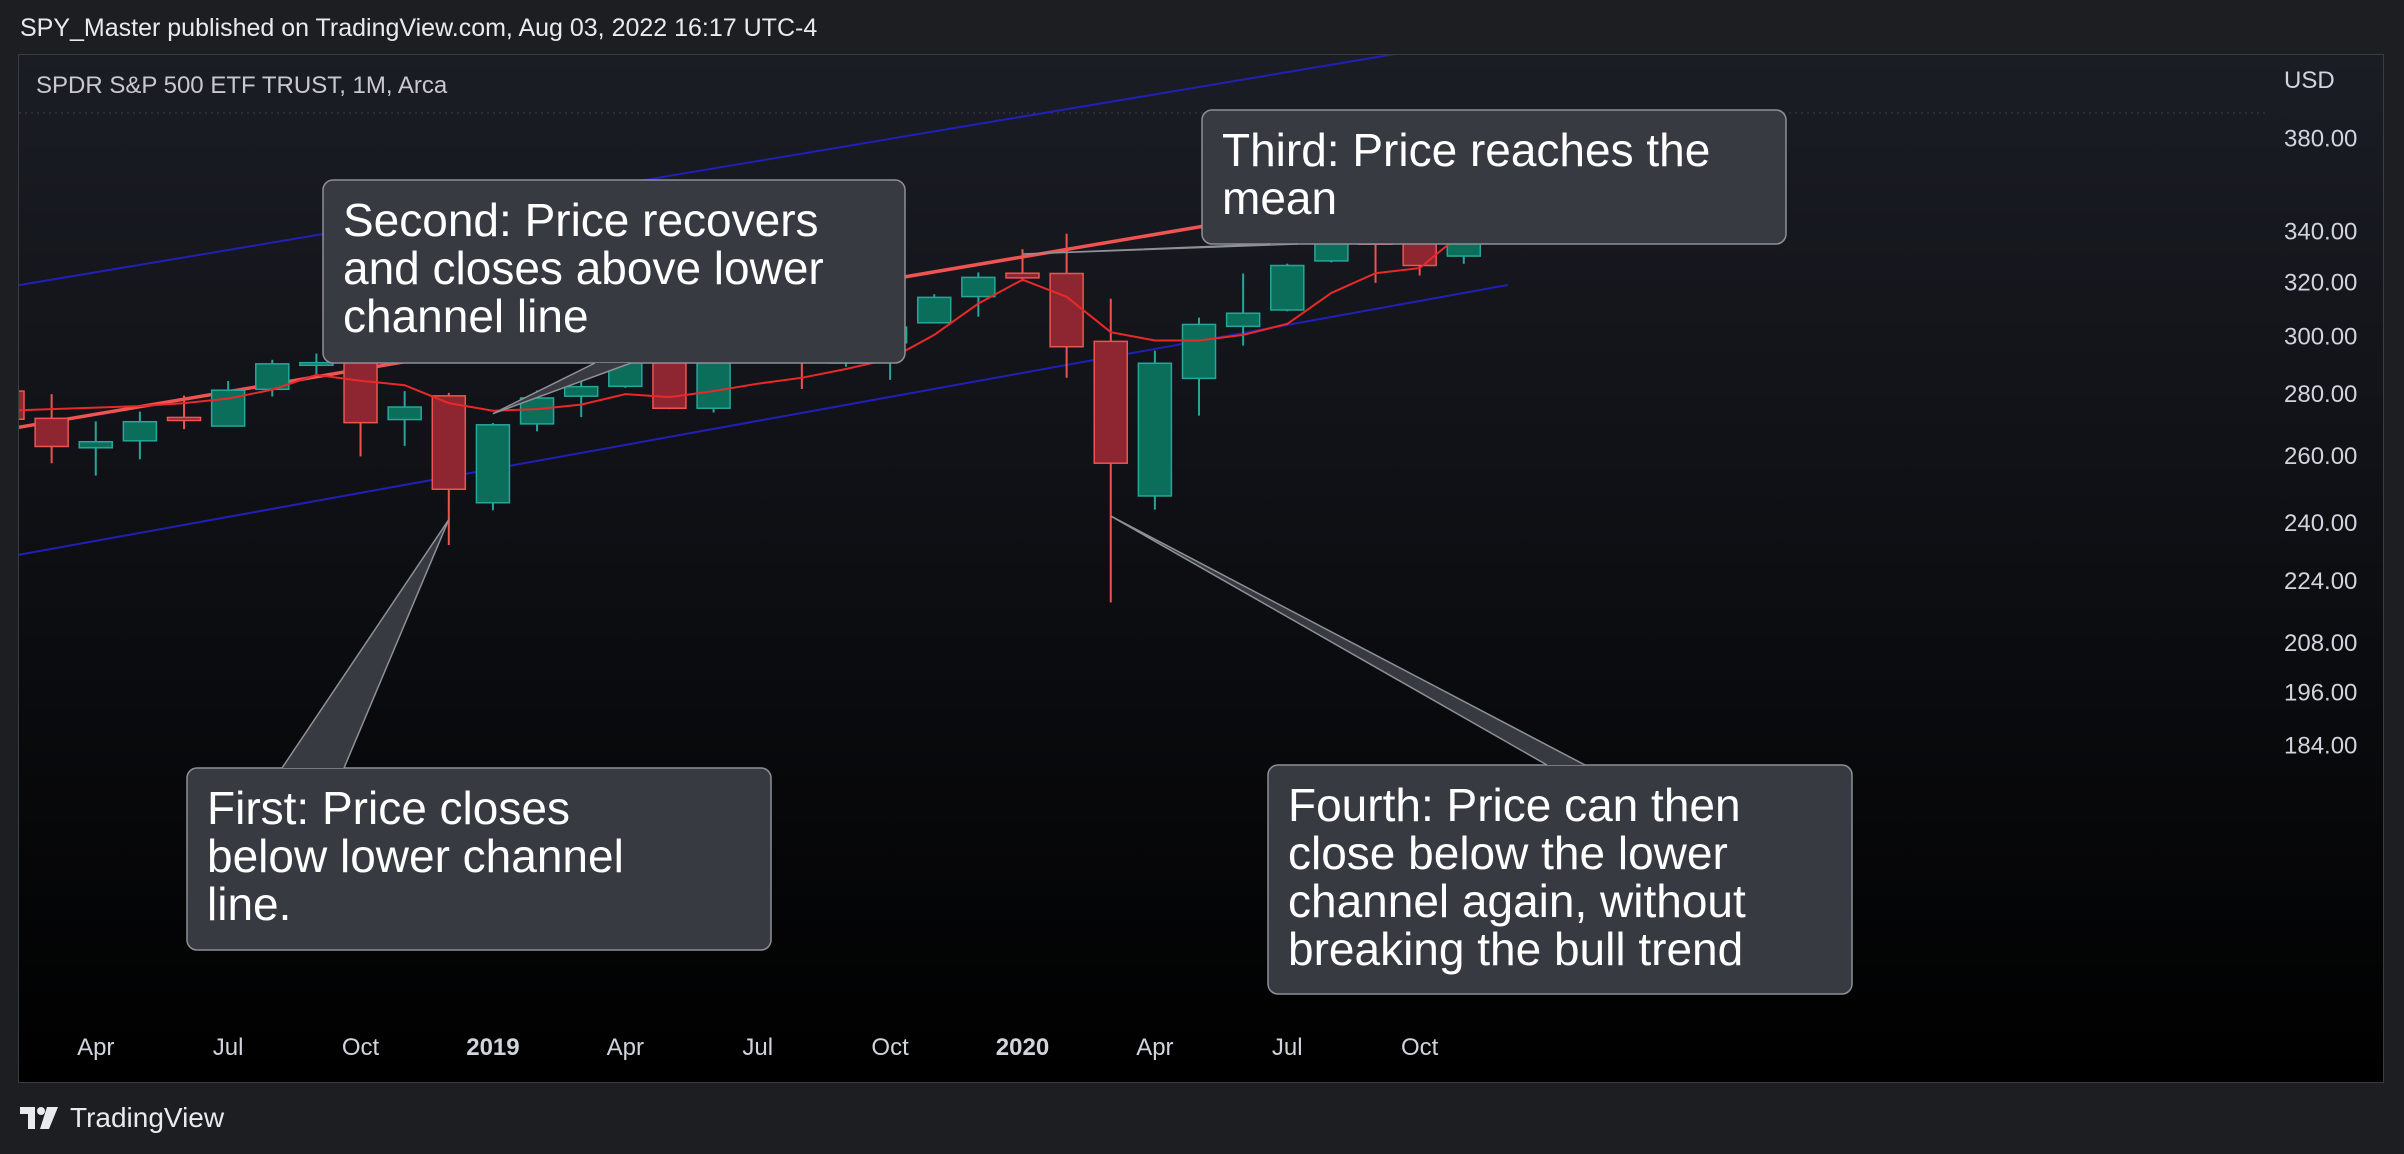 This screenshot has height=1154, width=2404. Describe the element at coordinates (2320, 139) in the screenshot. I see `price-tick-label: 380.00` at that location.